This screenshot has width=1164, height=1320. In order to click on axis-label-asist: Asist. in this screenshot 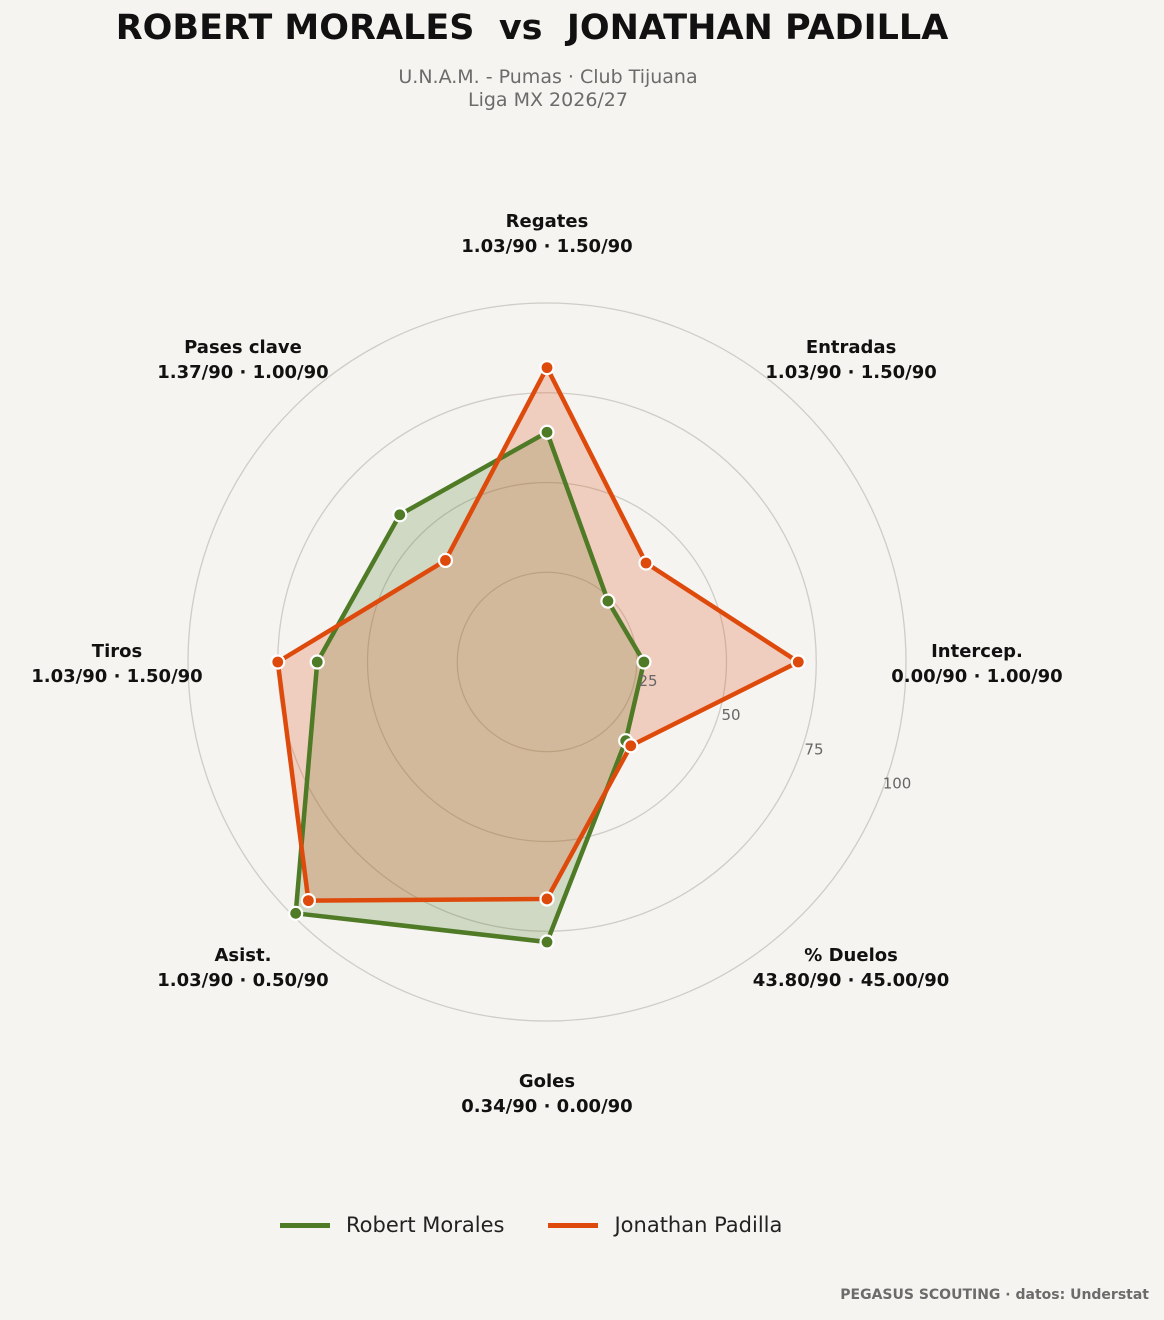, I will do `click(242, 955)`.